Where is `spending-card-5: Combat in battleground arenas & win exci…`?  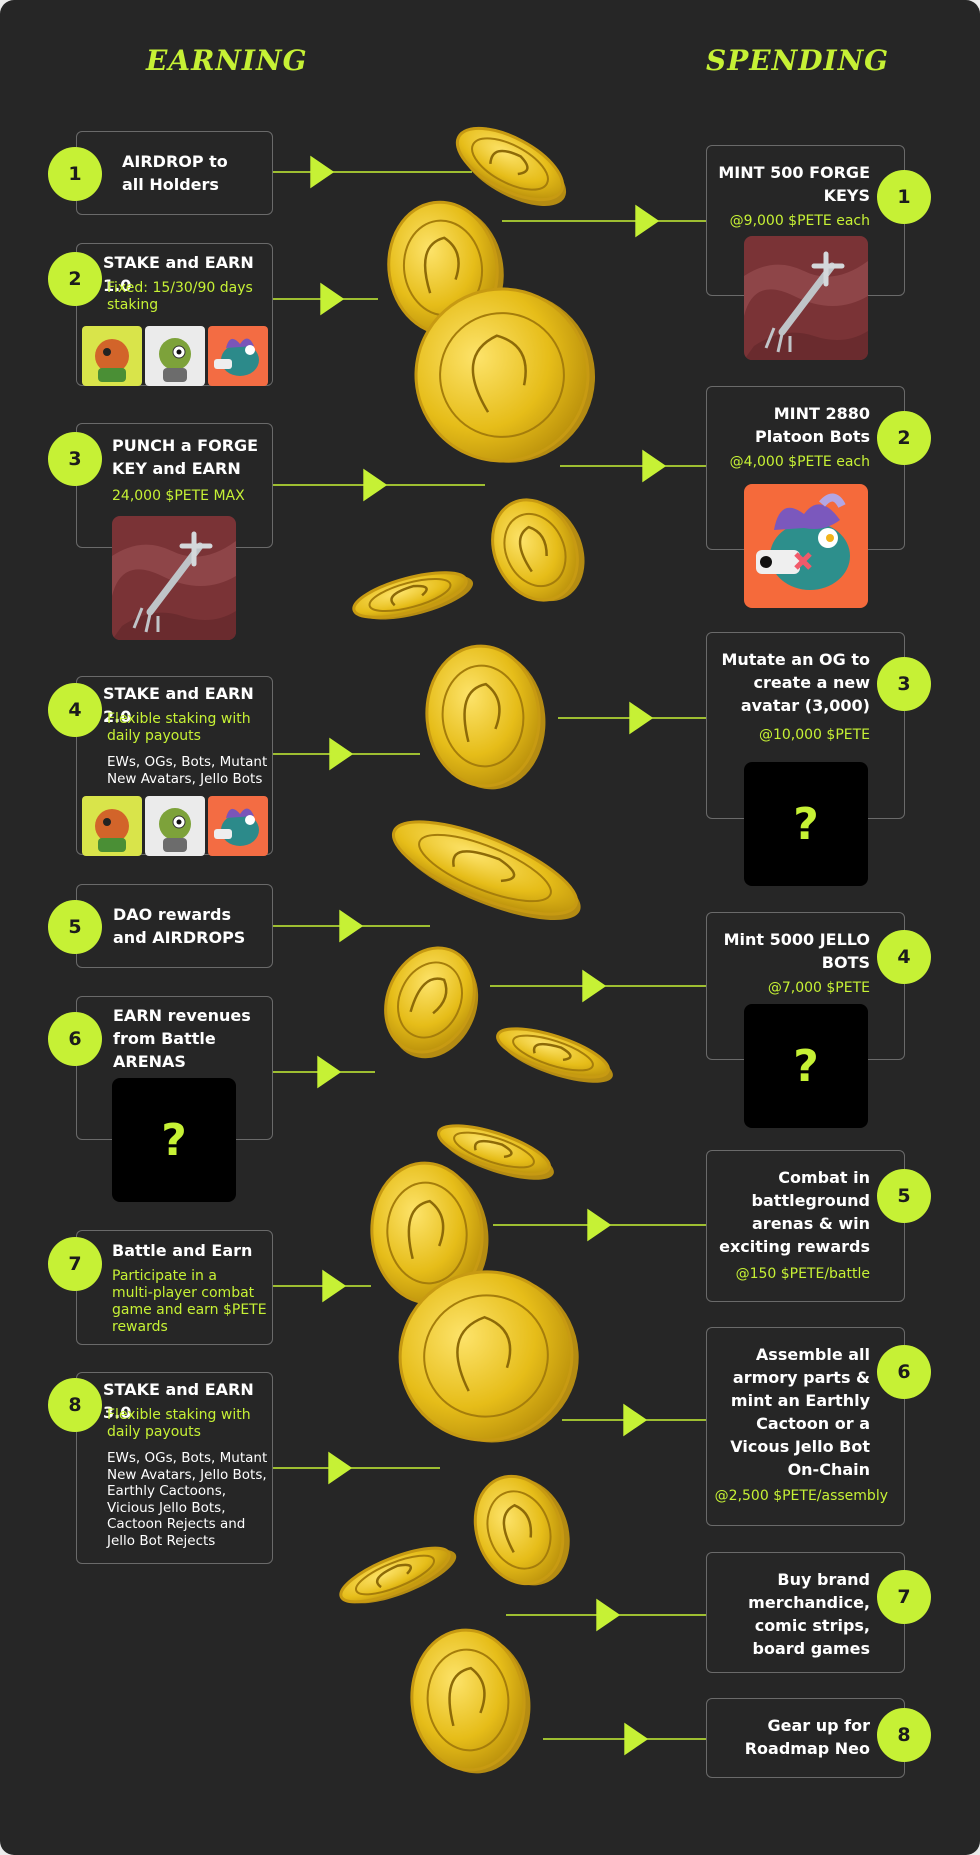 spending-card-5: Combat in battleground arenas & win exci… is located at coordinates (805, 1226).